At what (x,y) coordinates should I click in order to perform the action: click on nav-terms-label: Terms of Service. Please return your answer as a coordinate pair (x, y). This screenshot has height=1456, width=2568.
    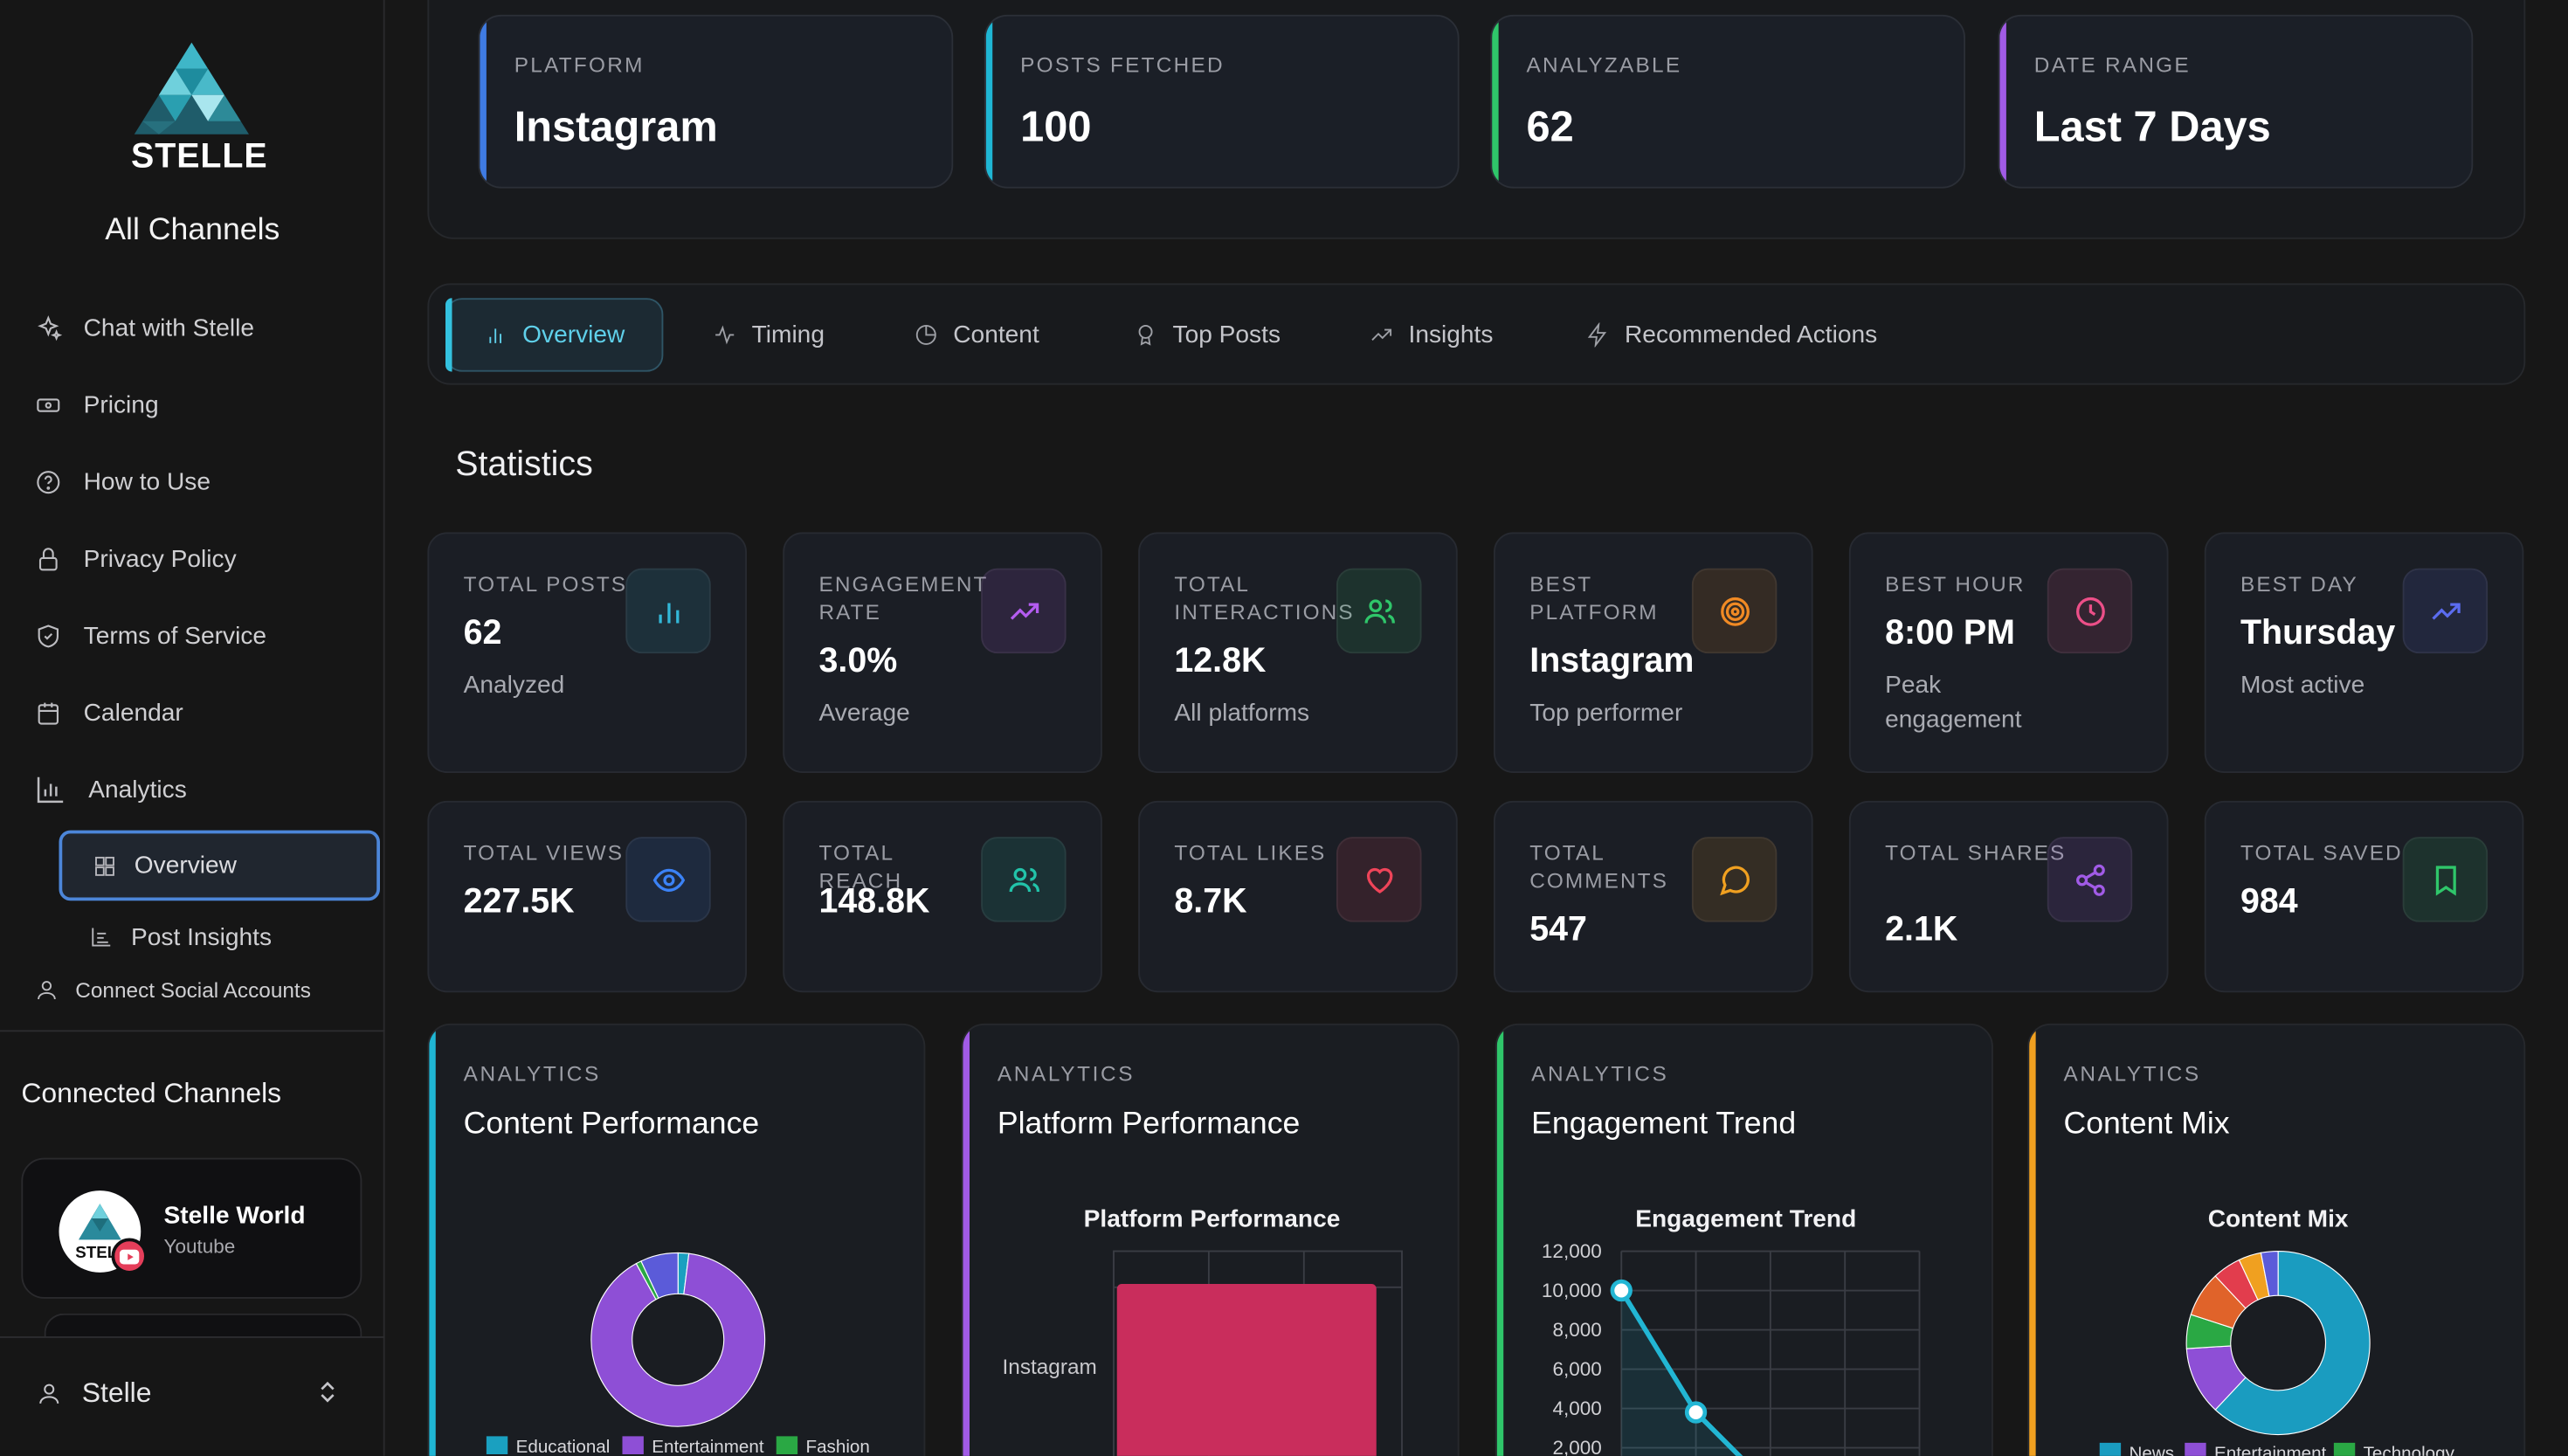
    Looking at the image, I should click on (175, 635).